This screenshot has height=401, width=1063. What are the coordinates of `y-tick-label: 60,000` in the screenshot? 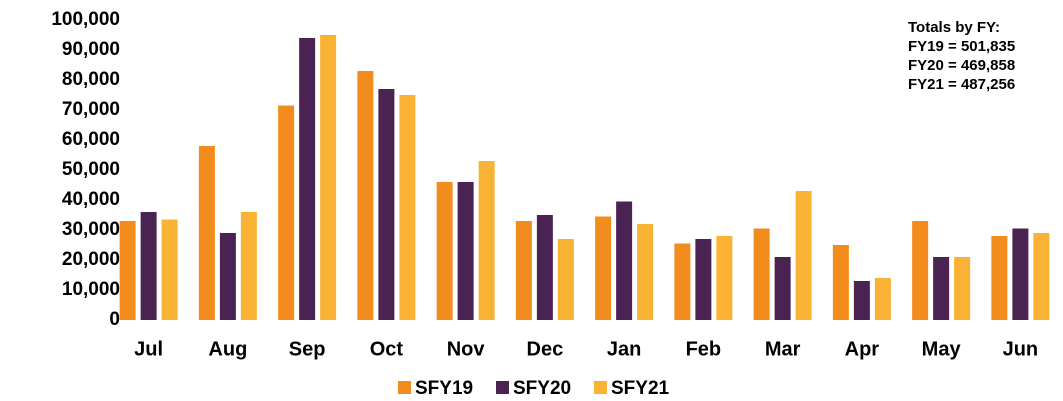 It's located at (91, 139).